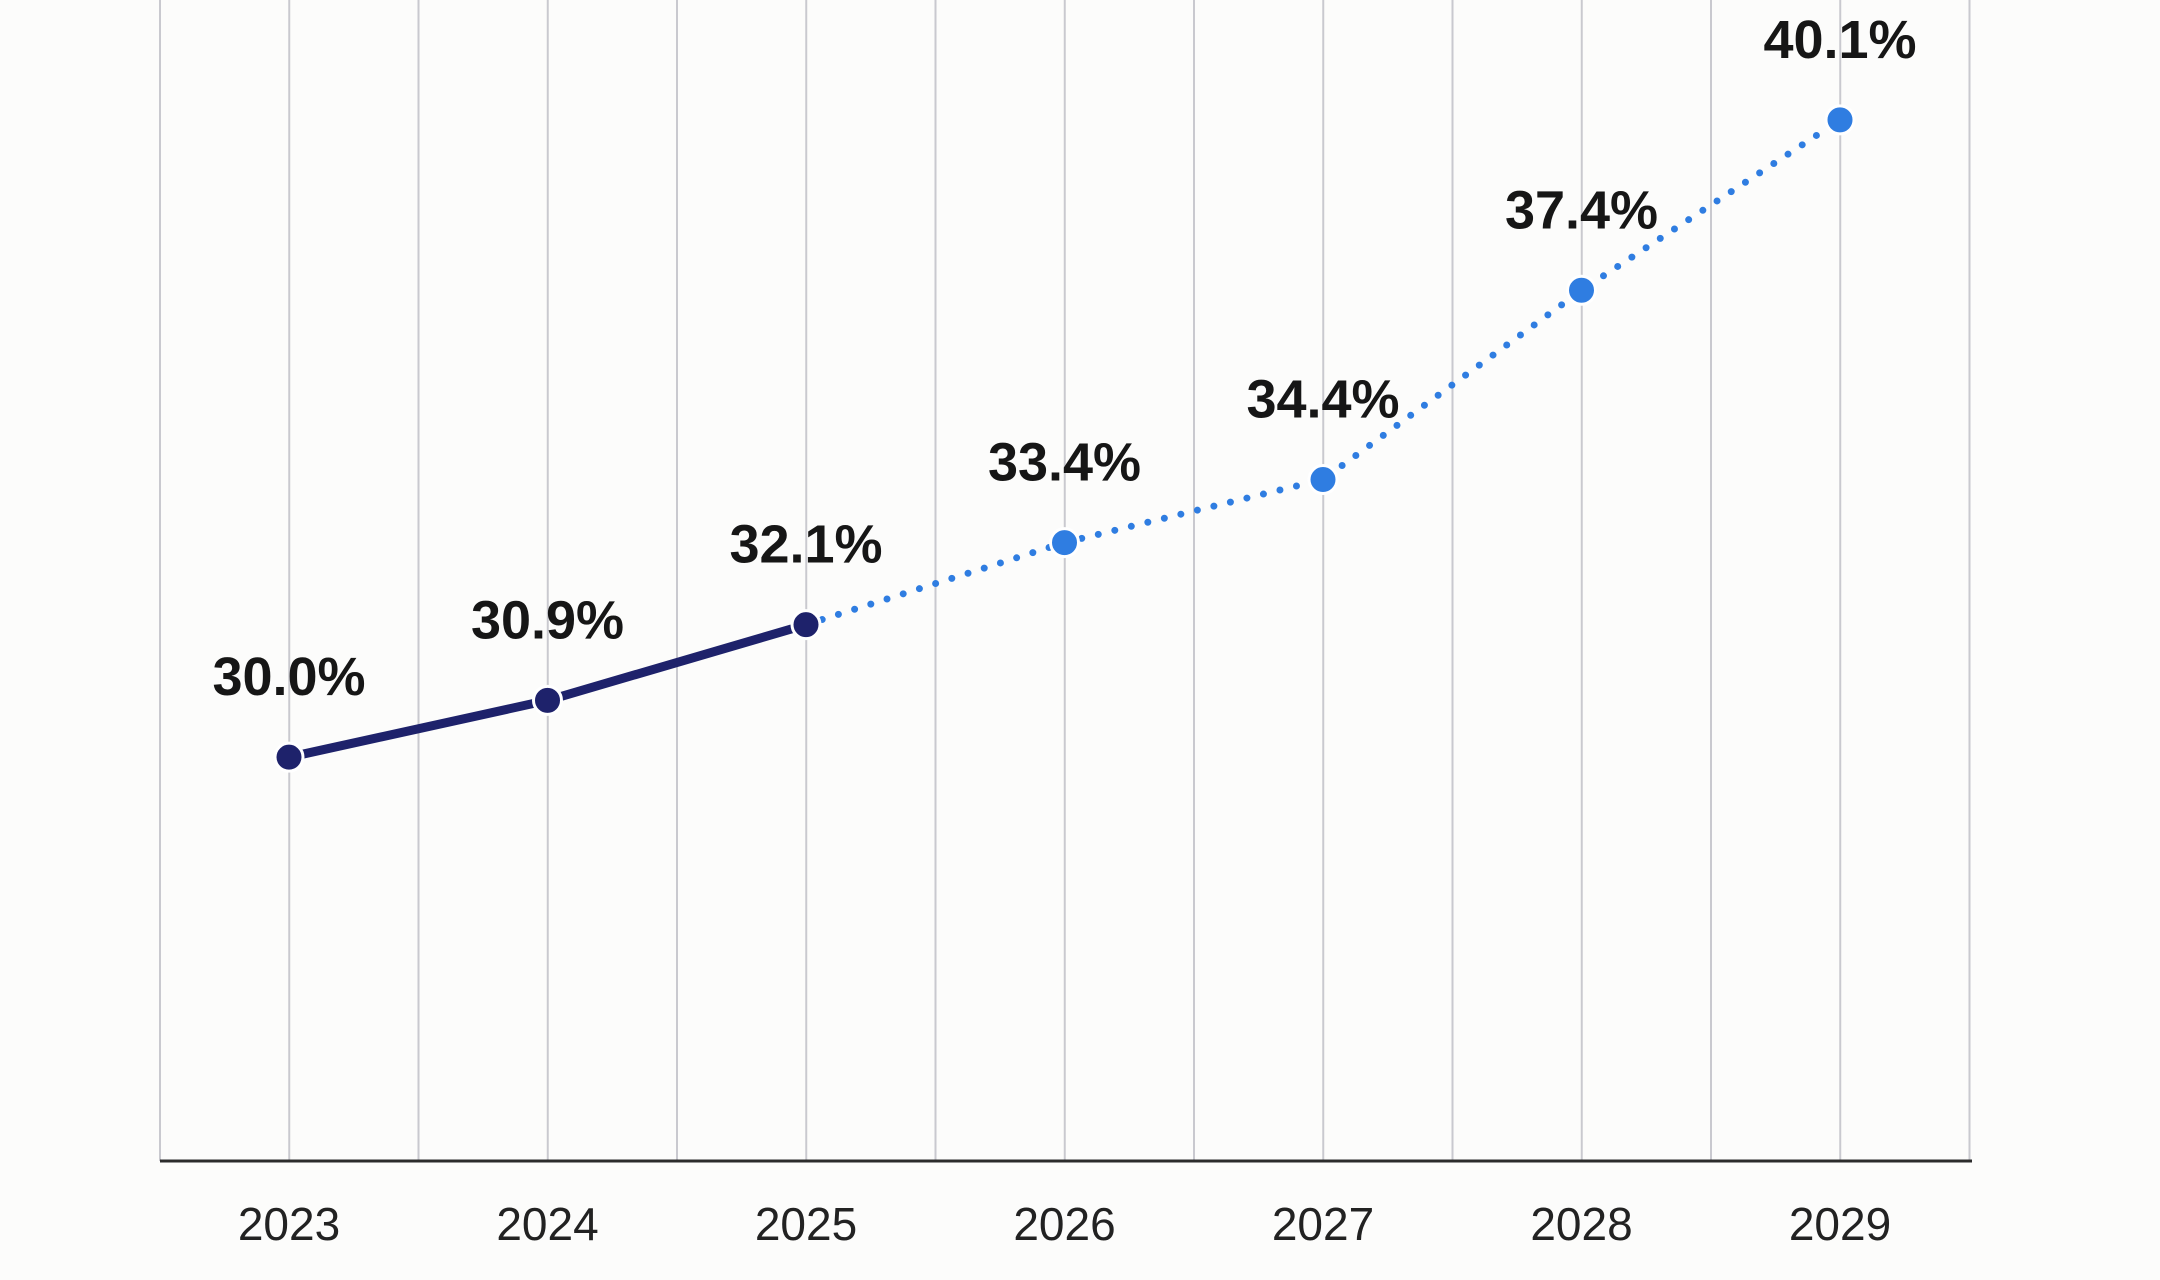 Image resolution: width=2160 pixels, height=1280 pixels. What do you see at coordinates (1323, 480) in the screenshot?
I see `data-point-2027` at bounding box center [1323, 480].